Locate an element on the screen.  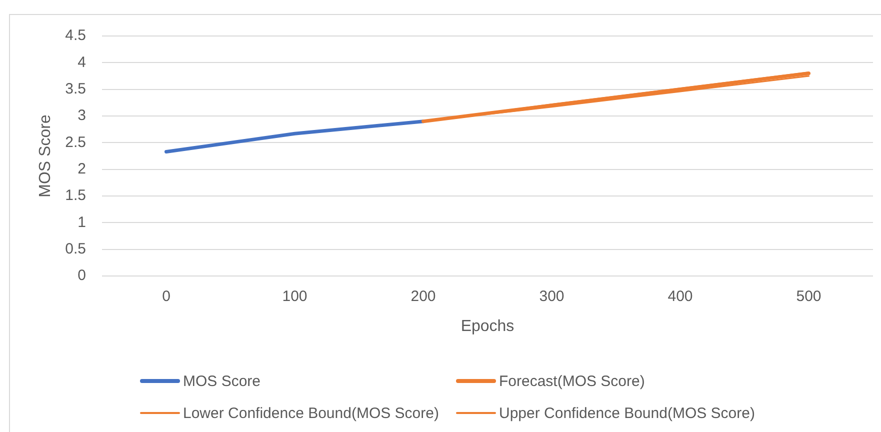
legend-label: Forecast(MOS Score) is located at coordinates (572, 381).